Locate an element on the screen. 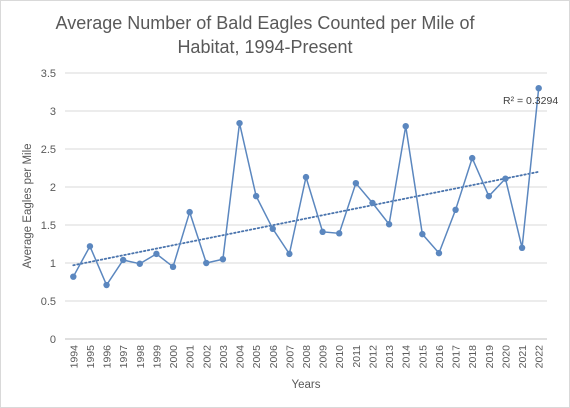  x-tick-label: 1997 is located at coordinates (124, 357).